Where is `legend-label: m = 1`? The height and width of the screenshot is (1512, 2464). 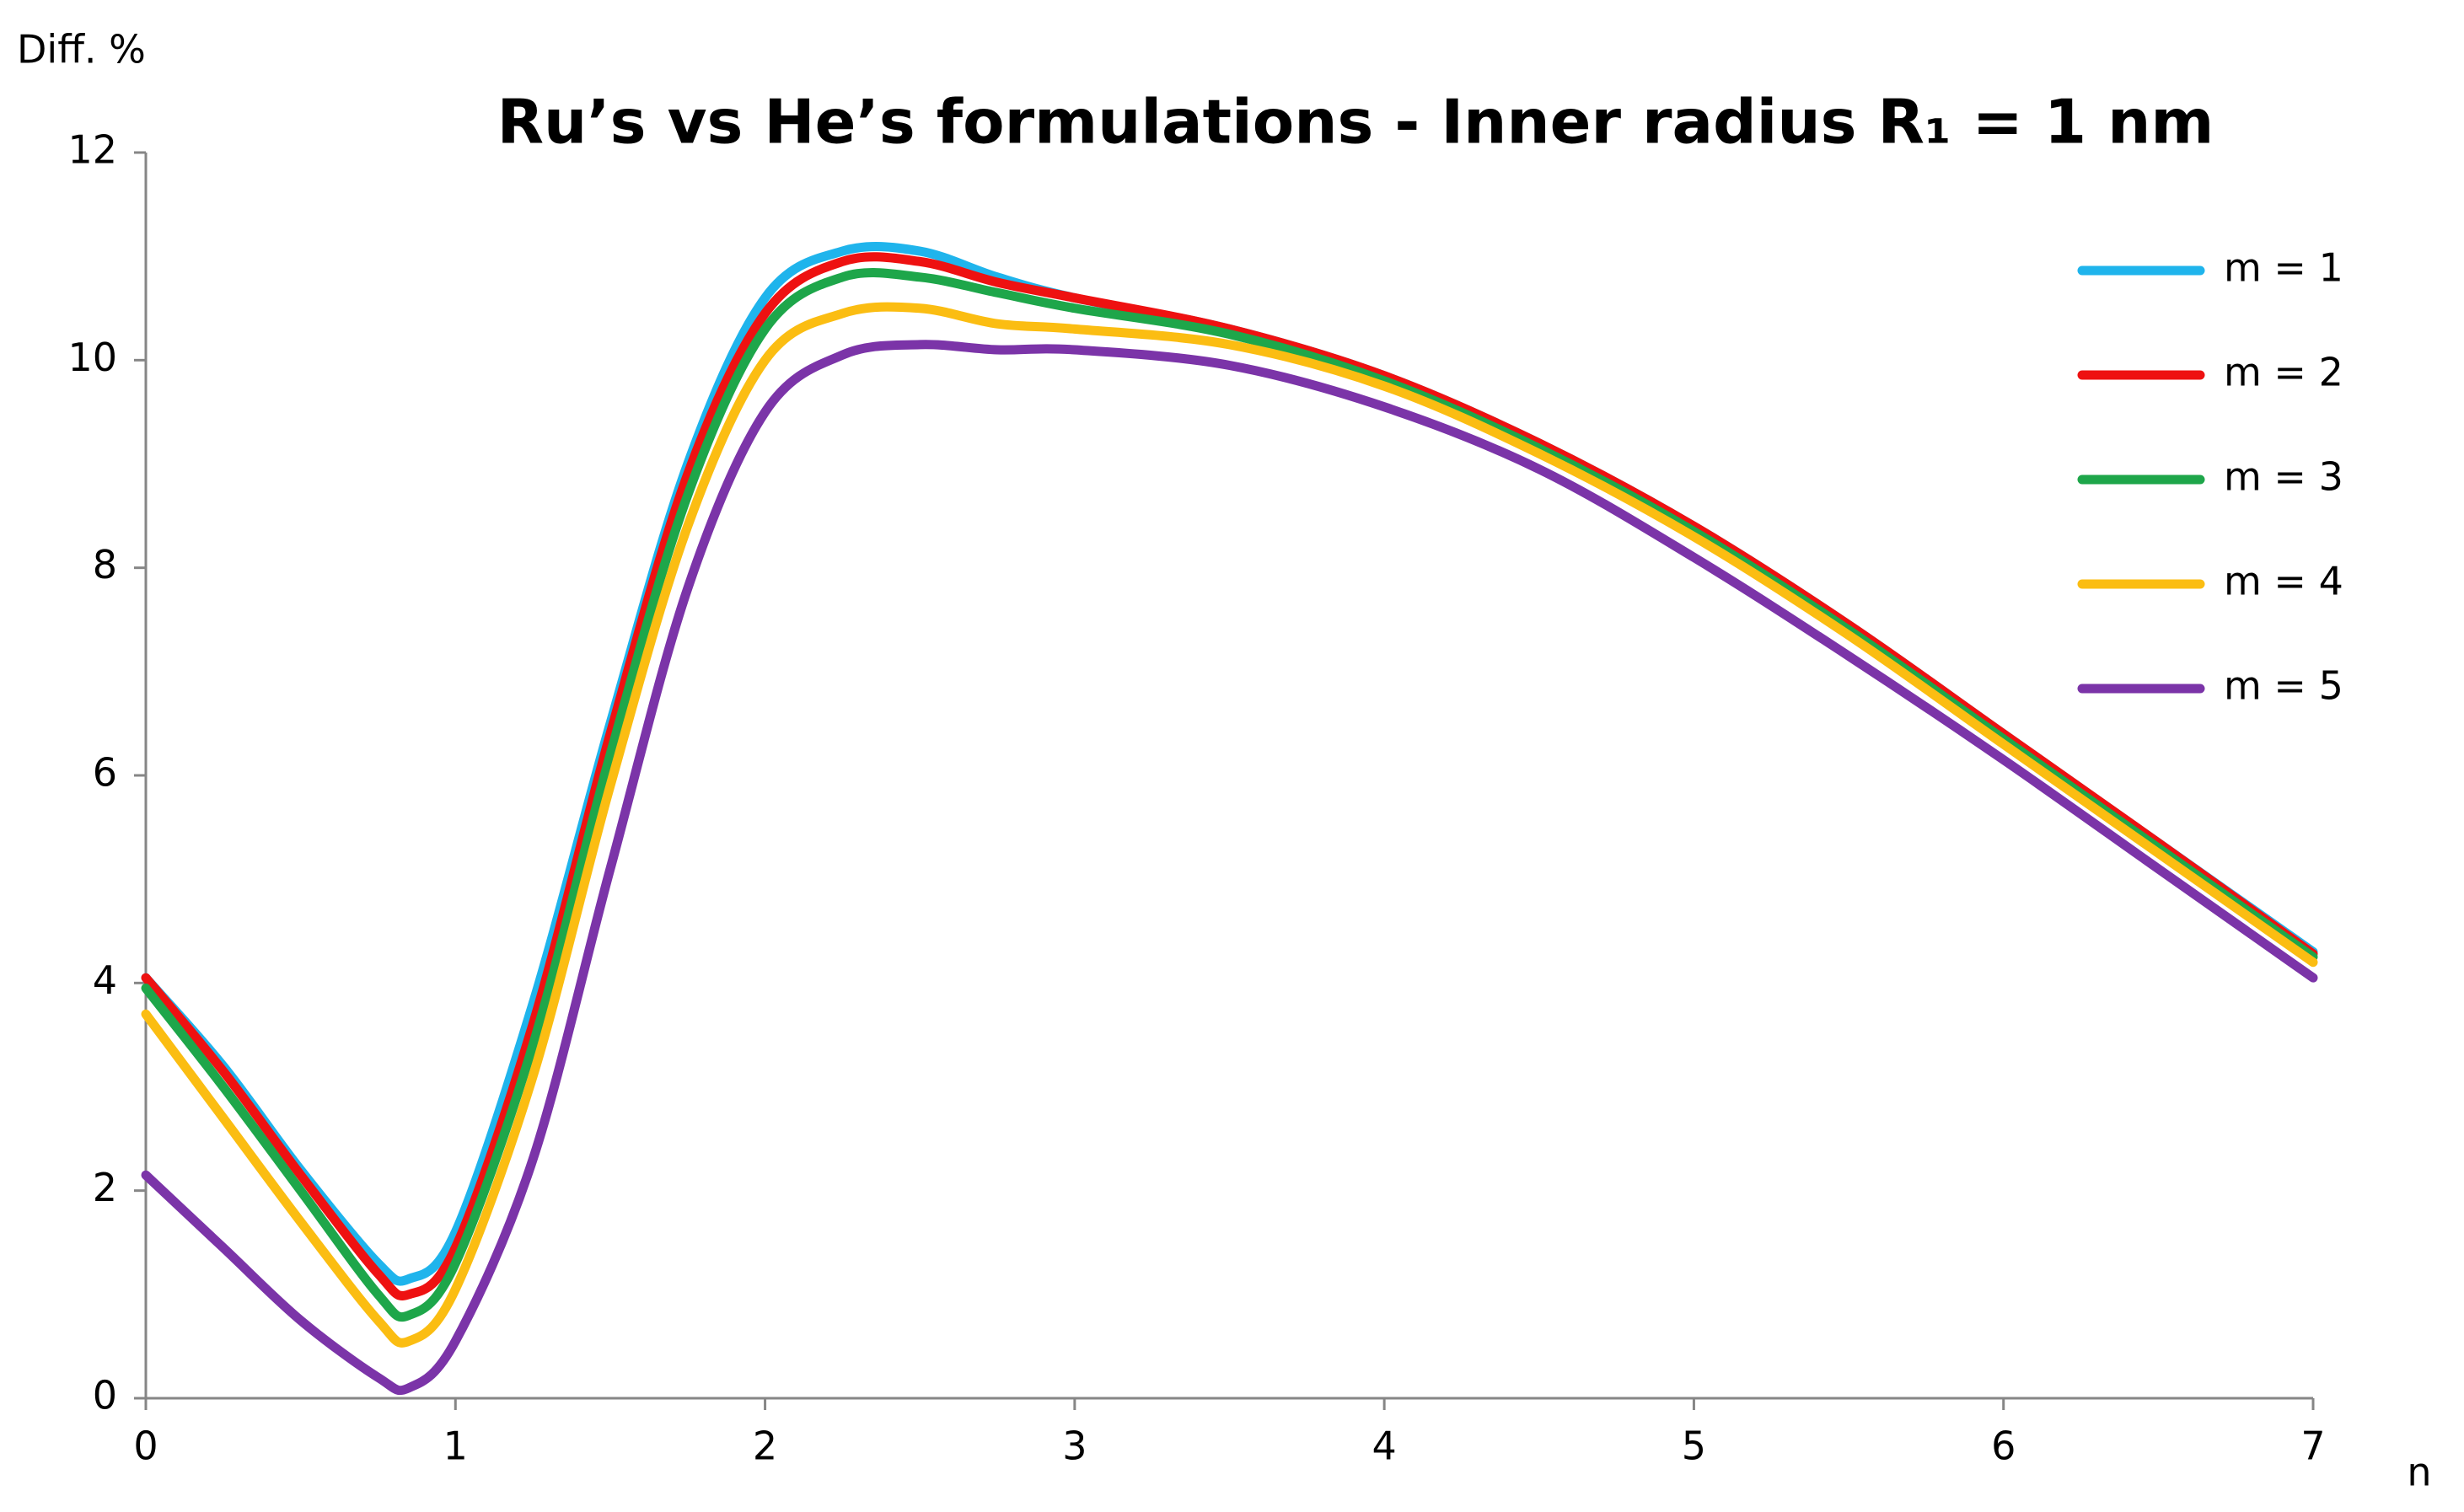 legend-label: m = 1 is located at coordinates (2283, 268).